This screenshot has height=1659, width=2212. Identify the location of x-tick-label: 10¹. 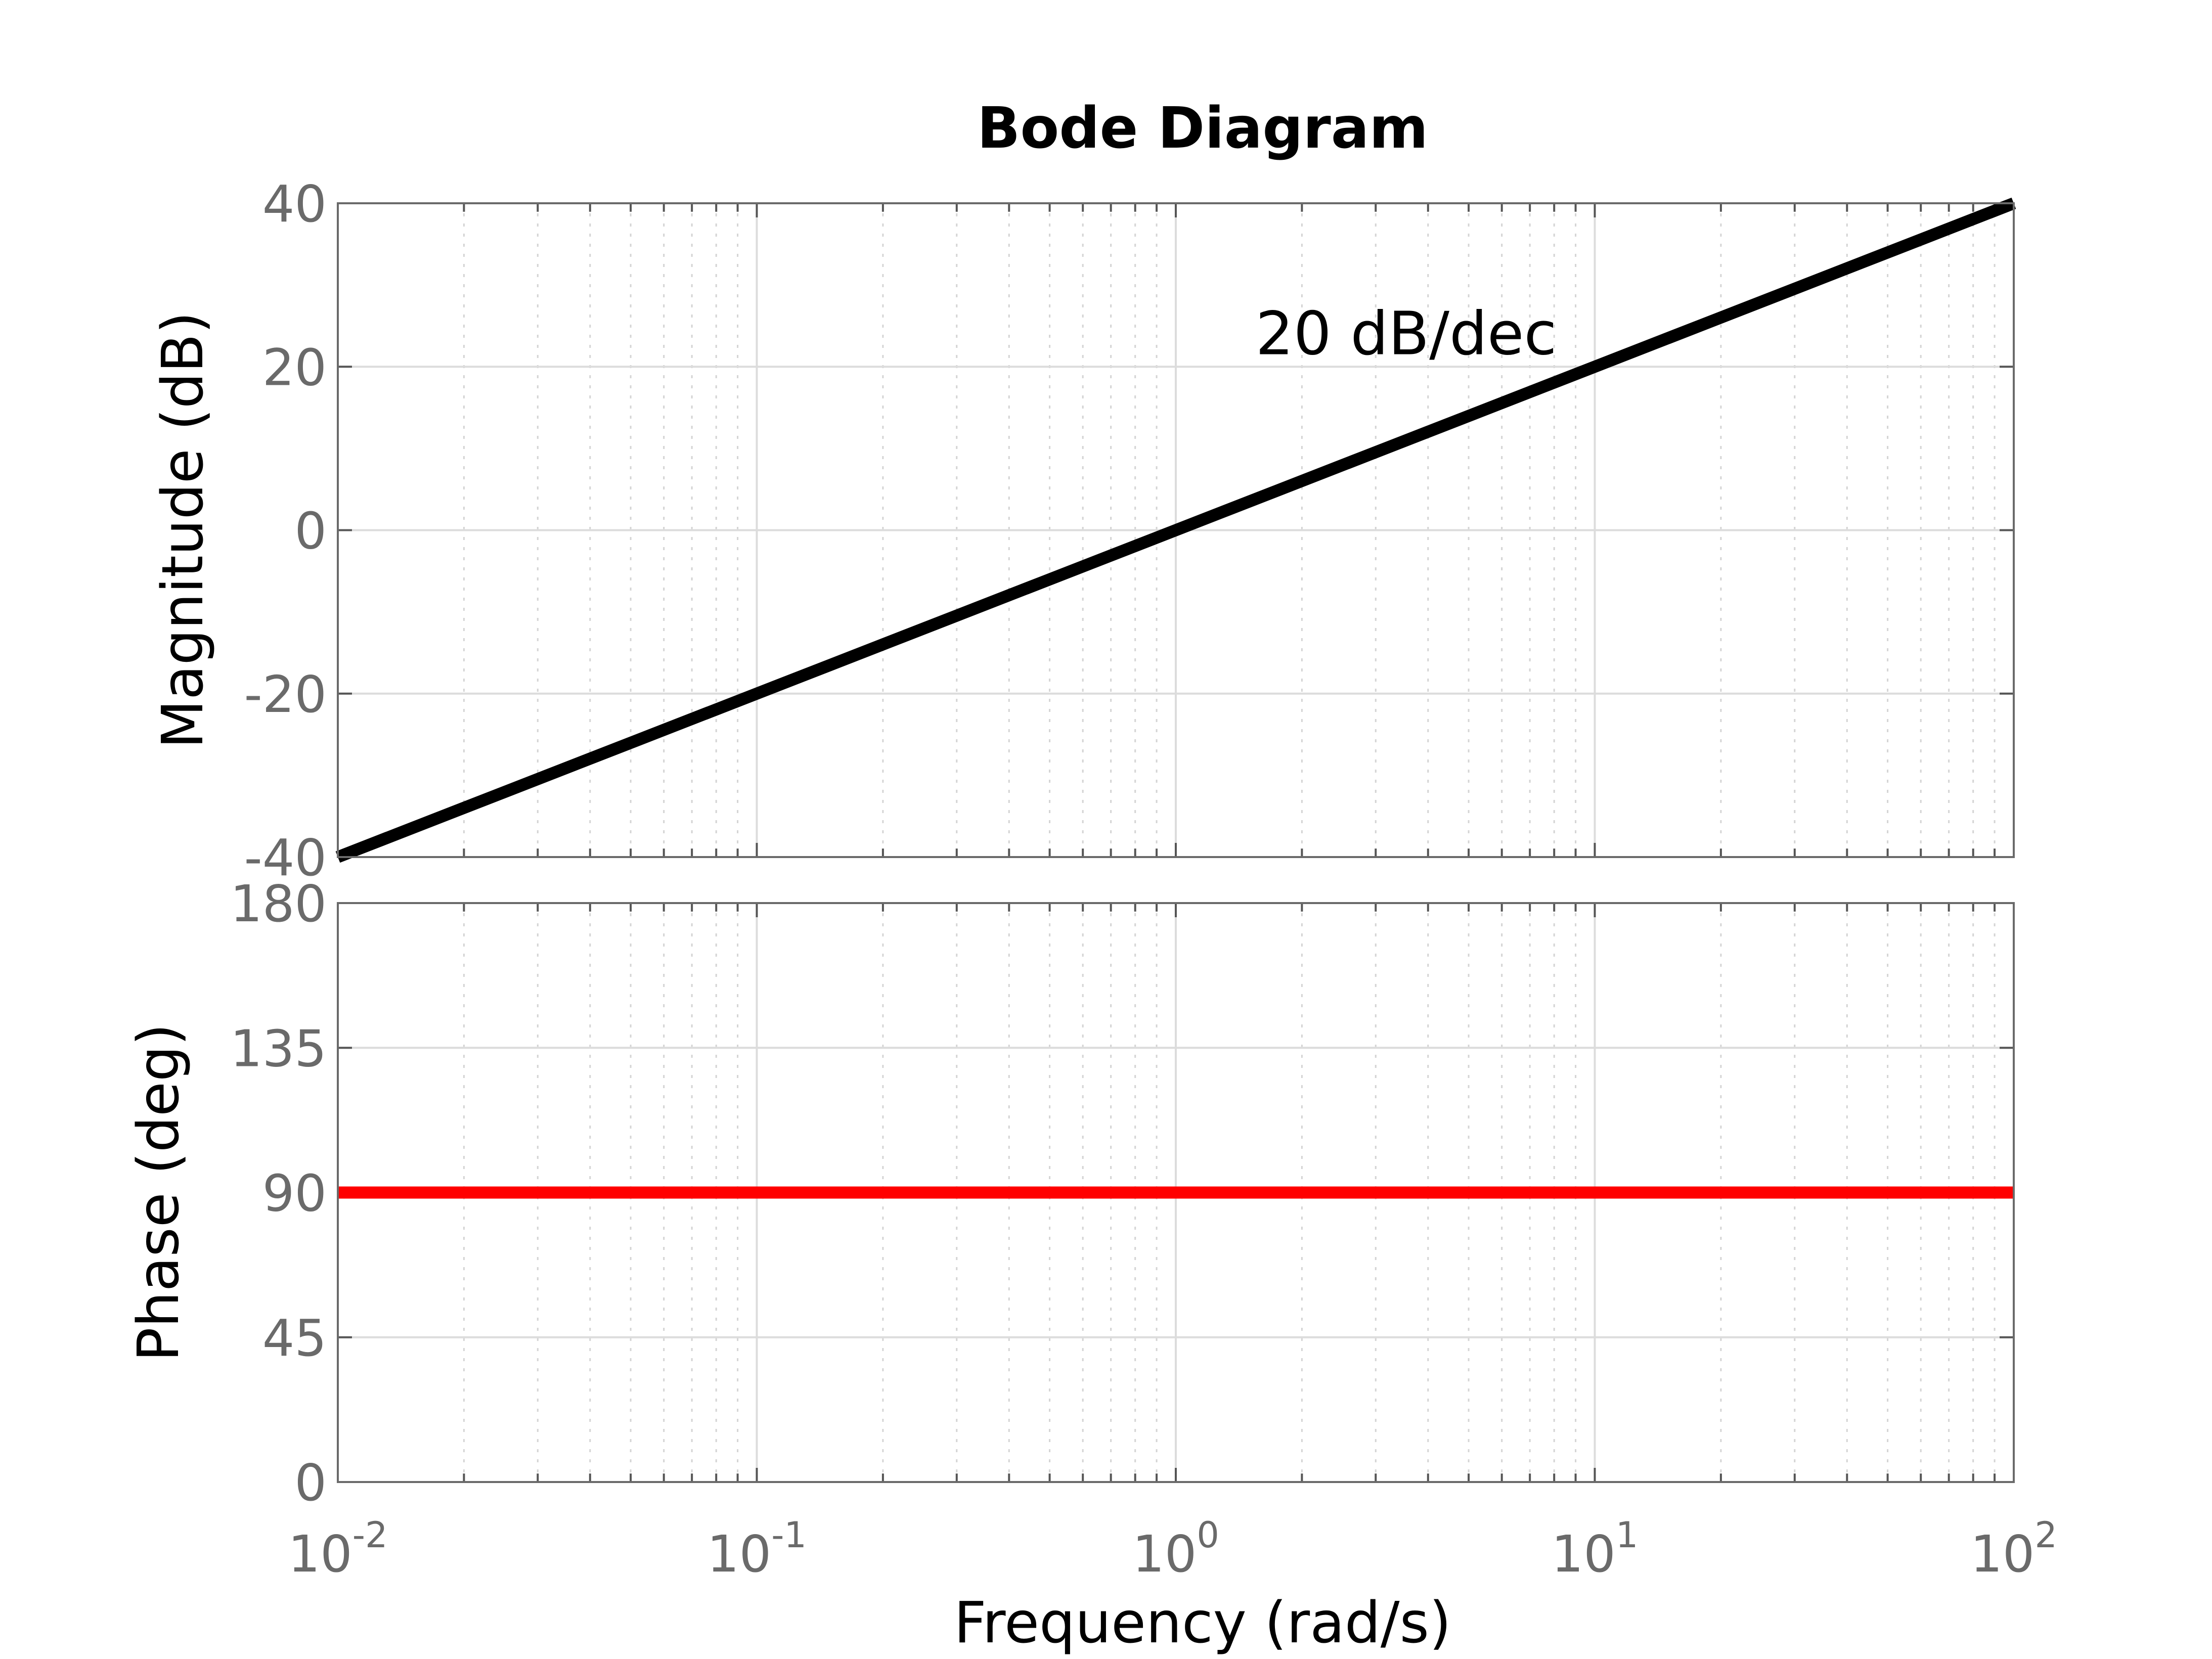
(1595, 1549).